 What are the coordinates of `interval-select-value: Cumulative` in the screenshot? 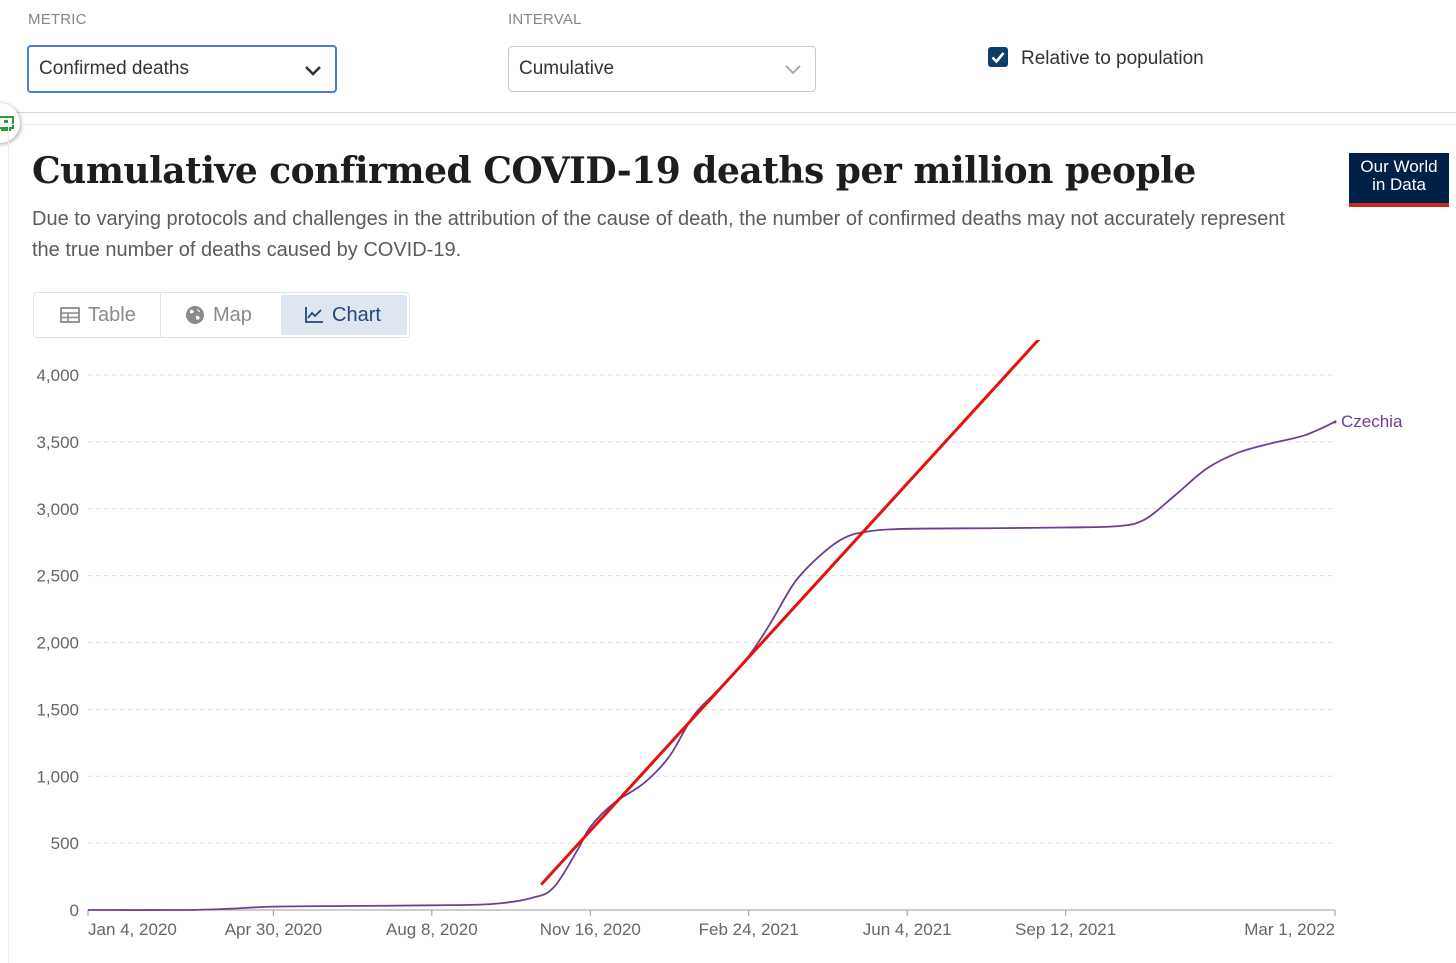 It's located at (567, 68).